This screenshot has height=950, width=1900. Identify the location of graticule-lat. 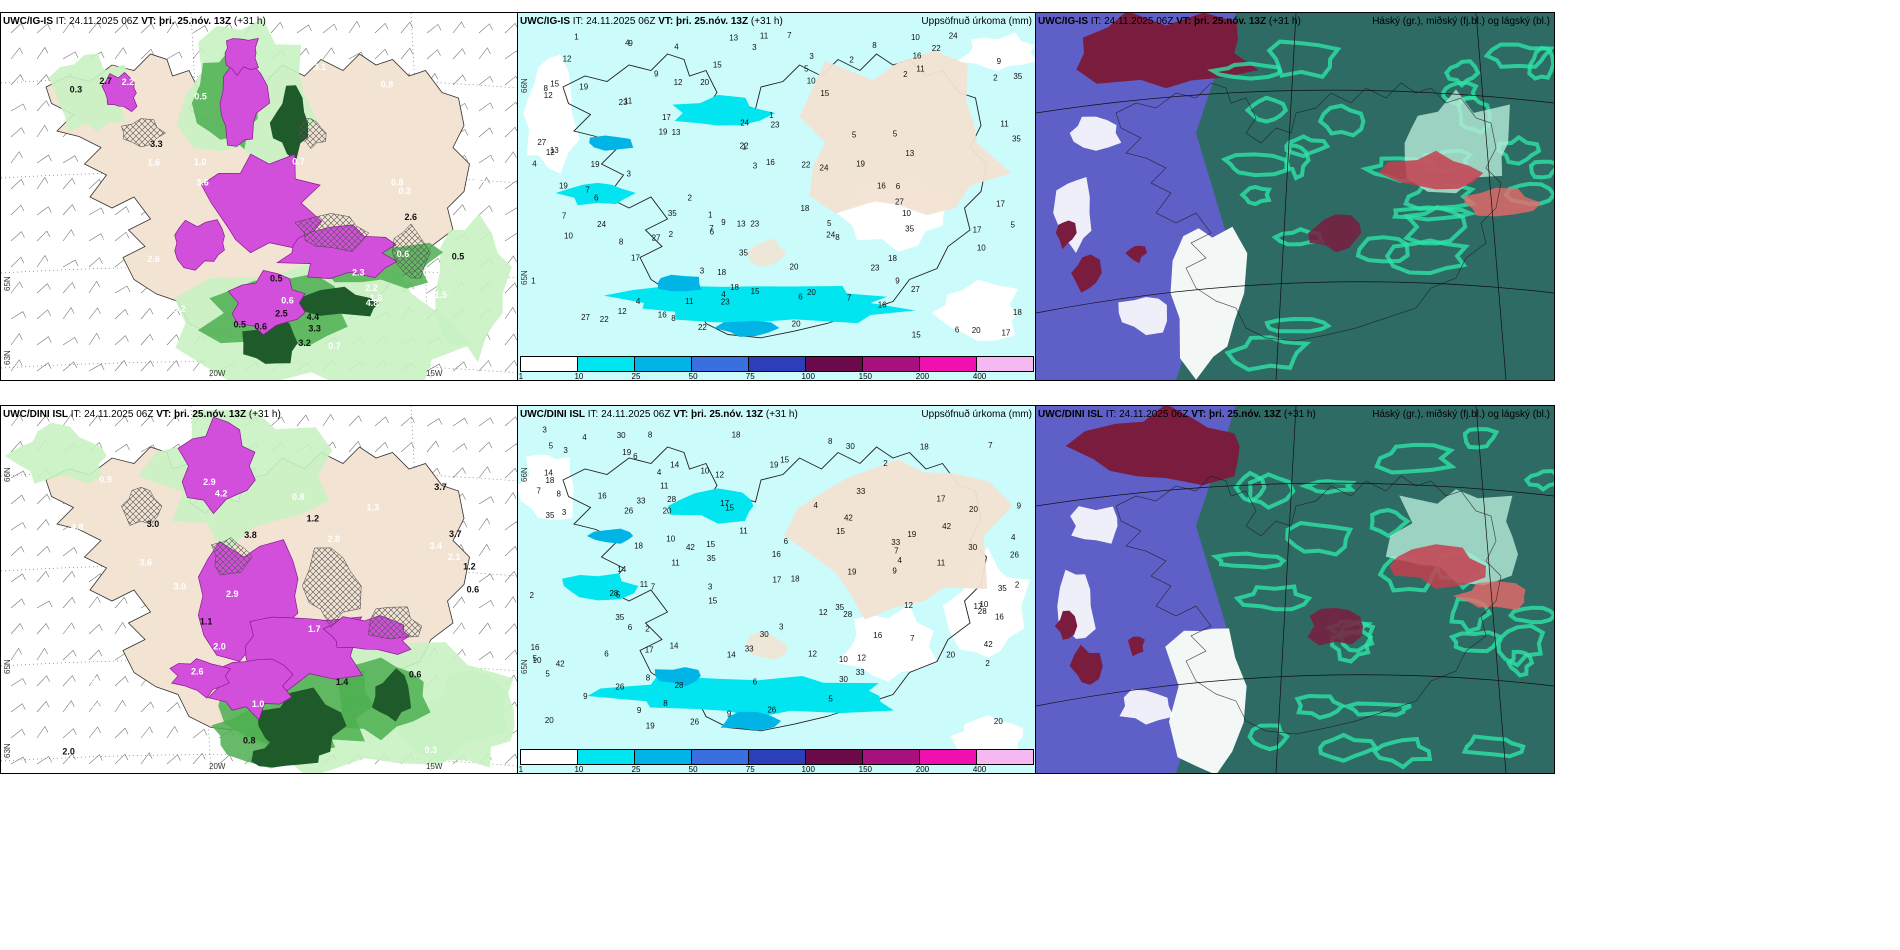
(1295, 297).